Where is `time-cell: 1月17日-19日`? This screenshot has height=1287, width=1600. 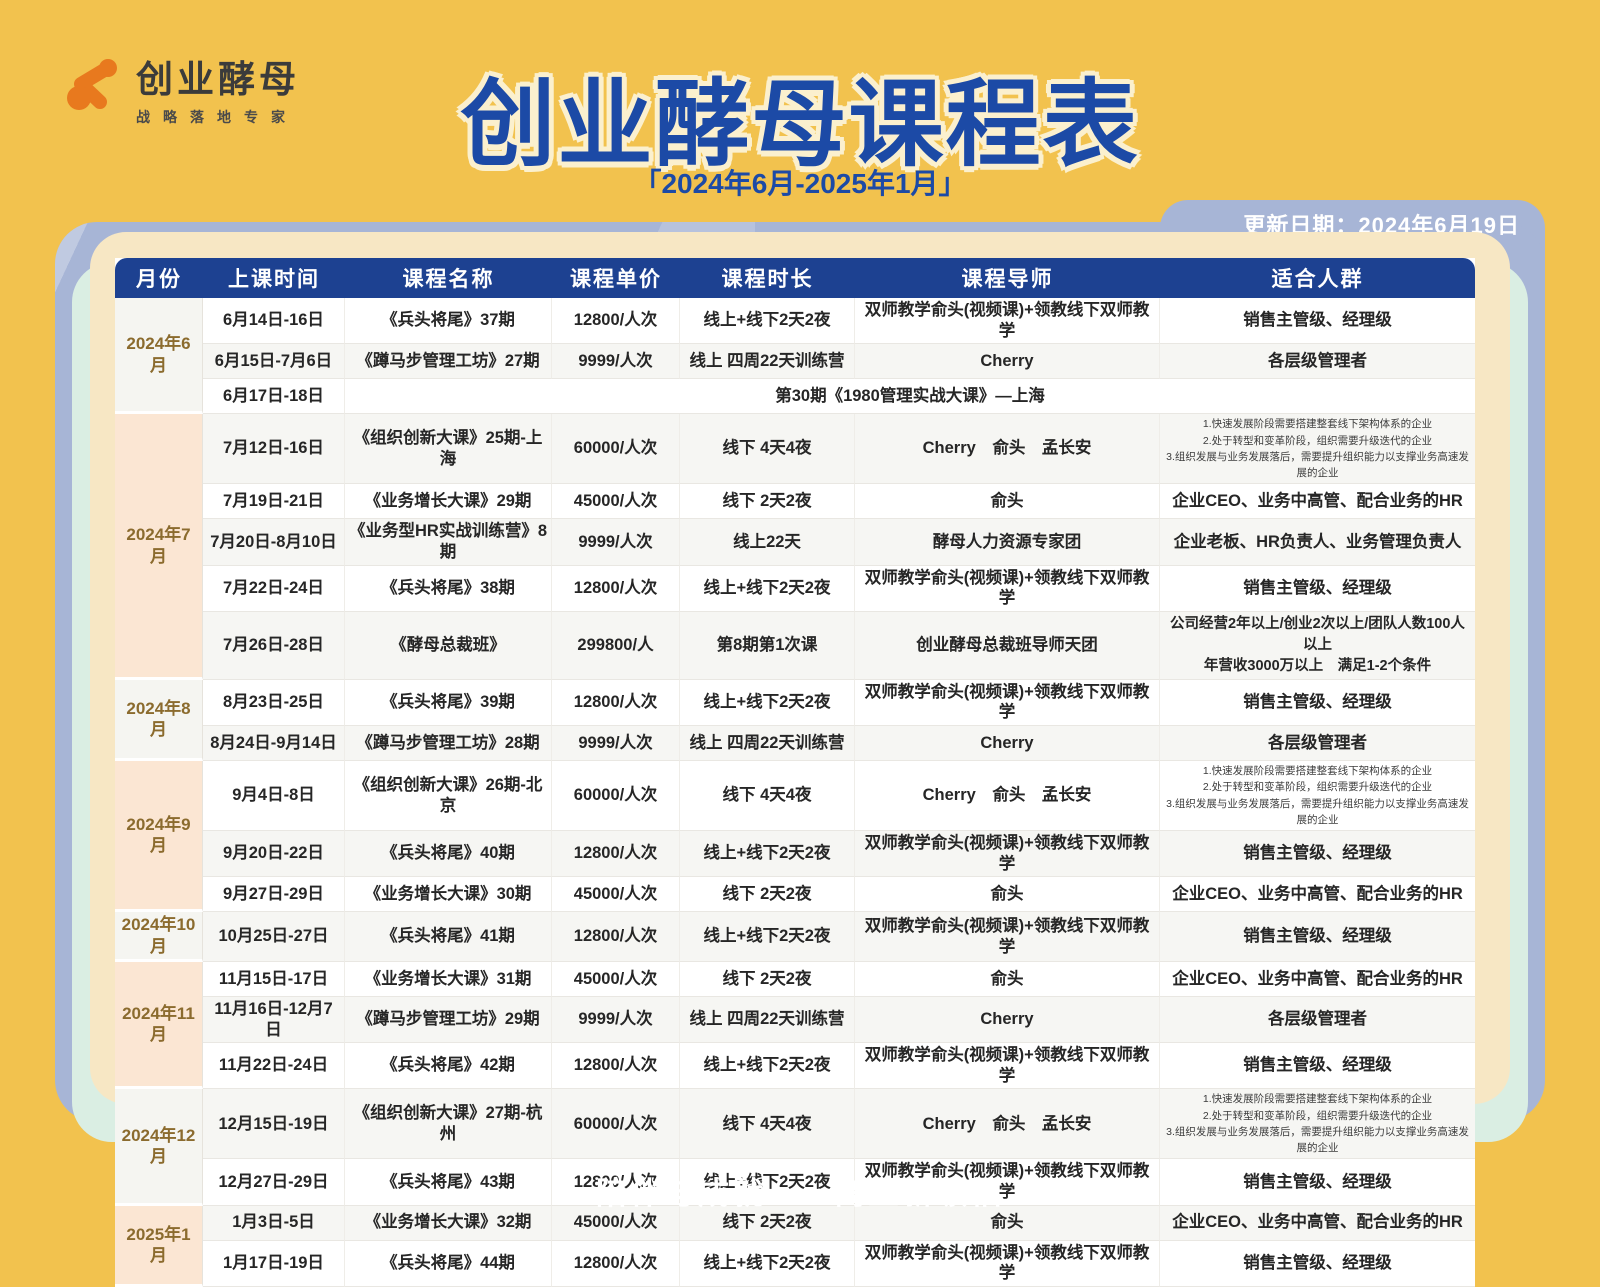
time-cell: 1月17日-19日 is located at coordinates (274, 1263).